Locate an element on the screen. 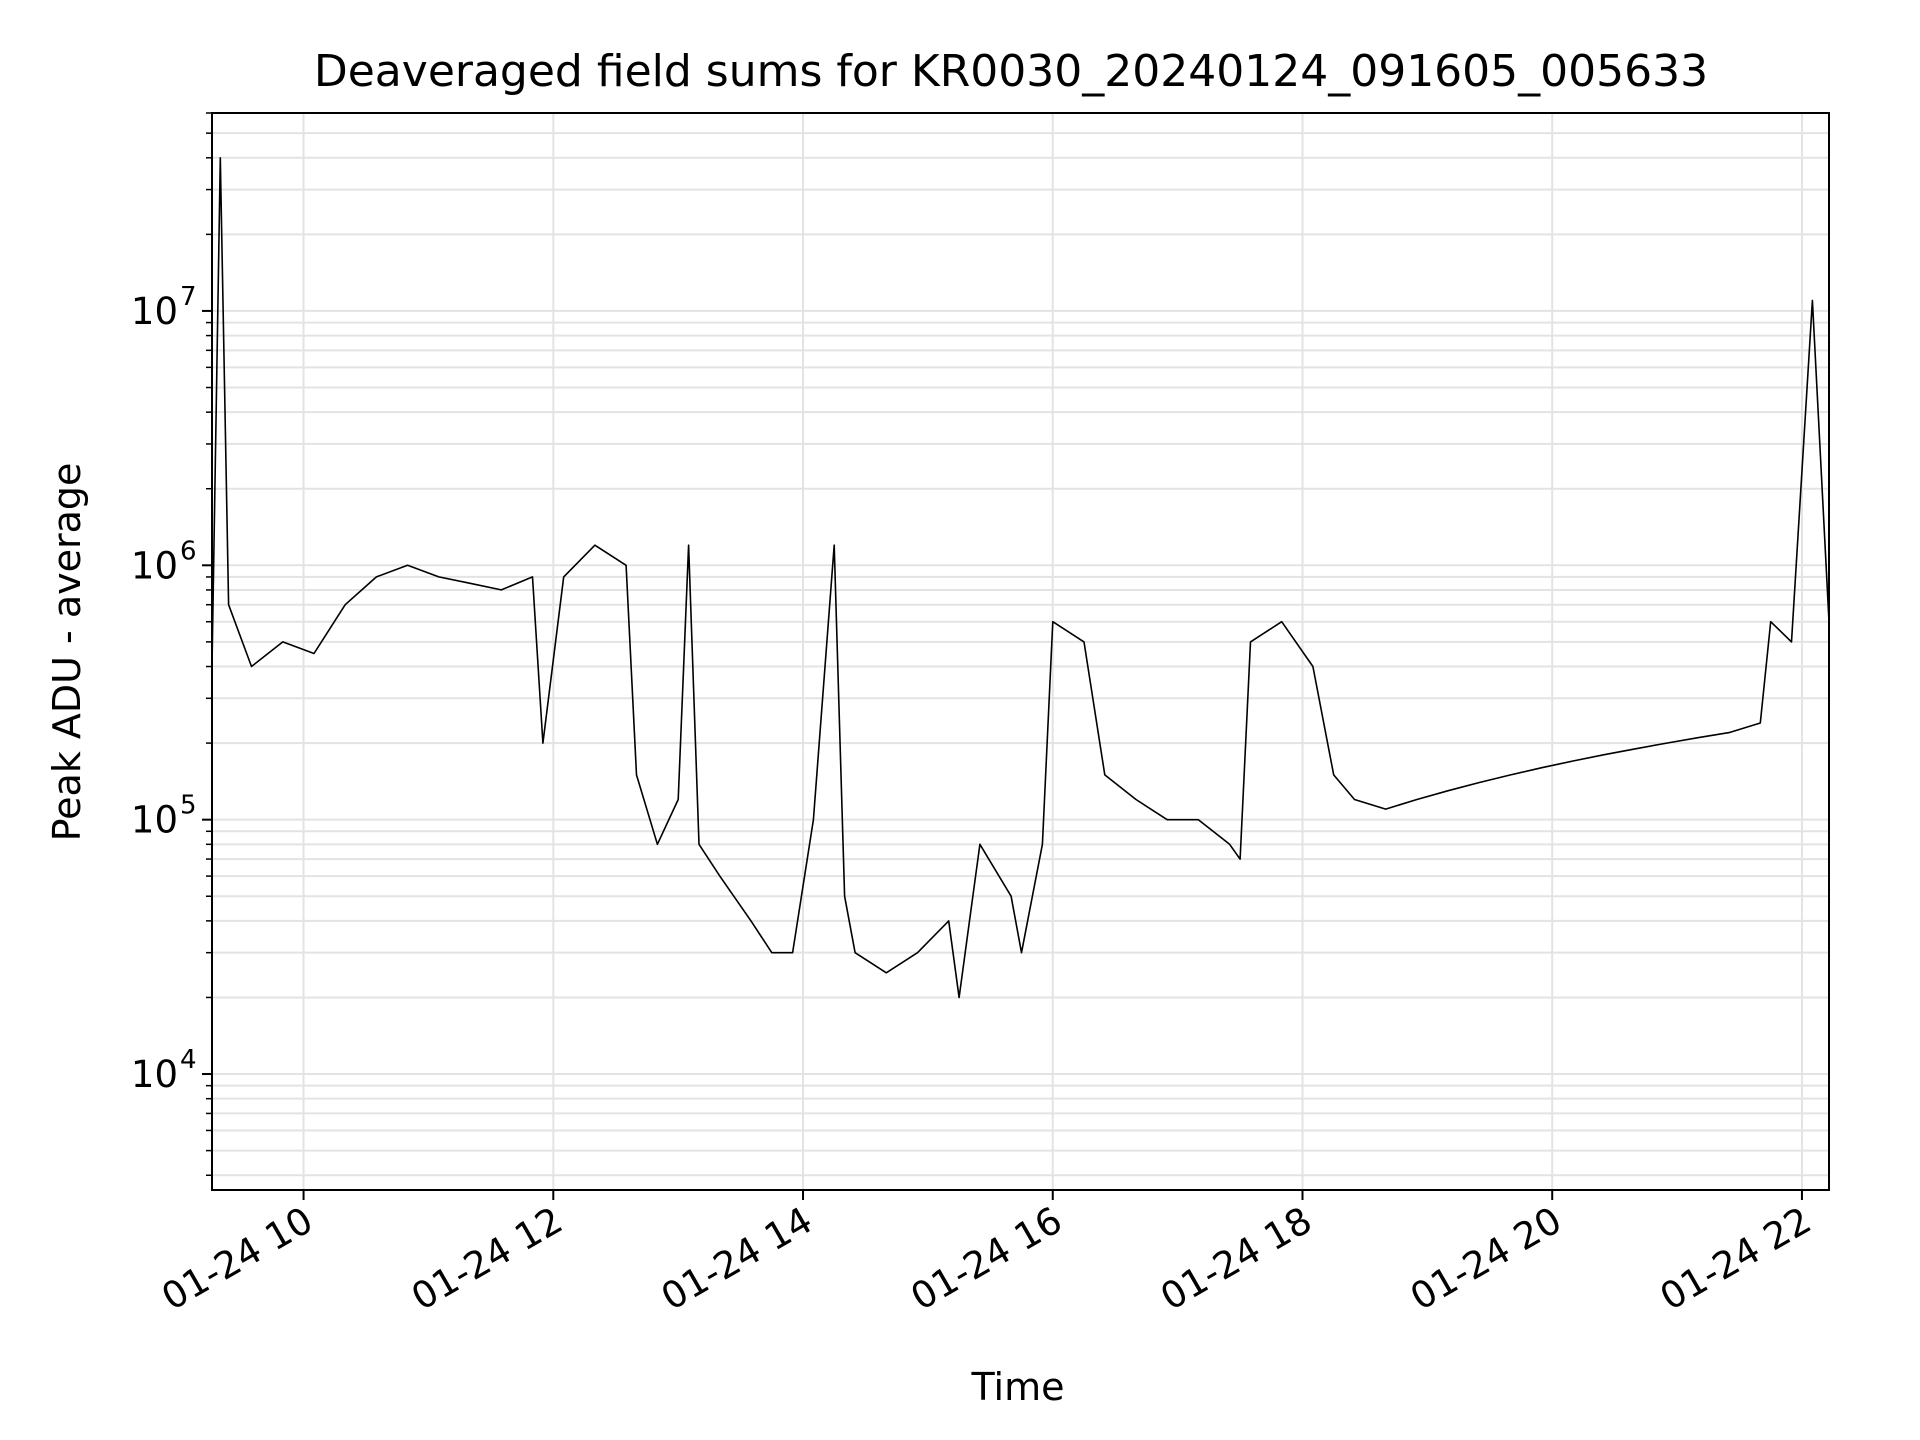 This screenshot has height=1440, width=1920. y-tick-exponent: 6 is located at coordinates (188, 551).